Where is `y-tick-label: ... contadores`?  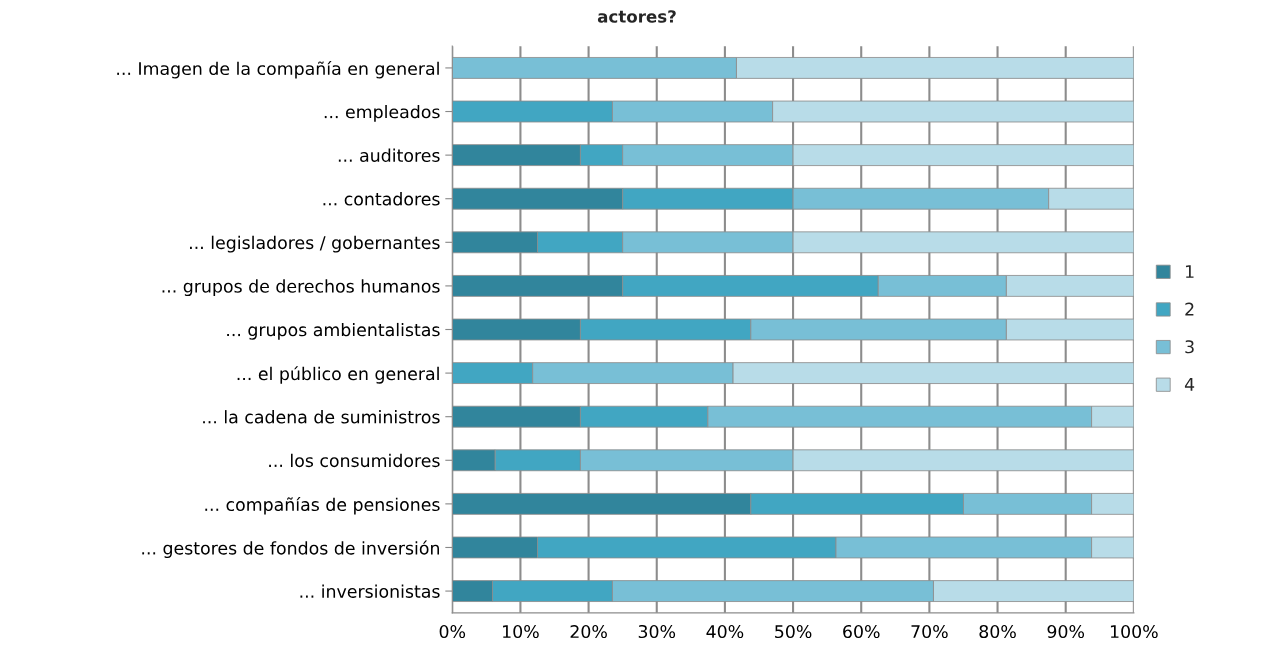 y-tick-label: ... contadores is located at coordinates (381, 199).